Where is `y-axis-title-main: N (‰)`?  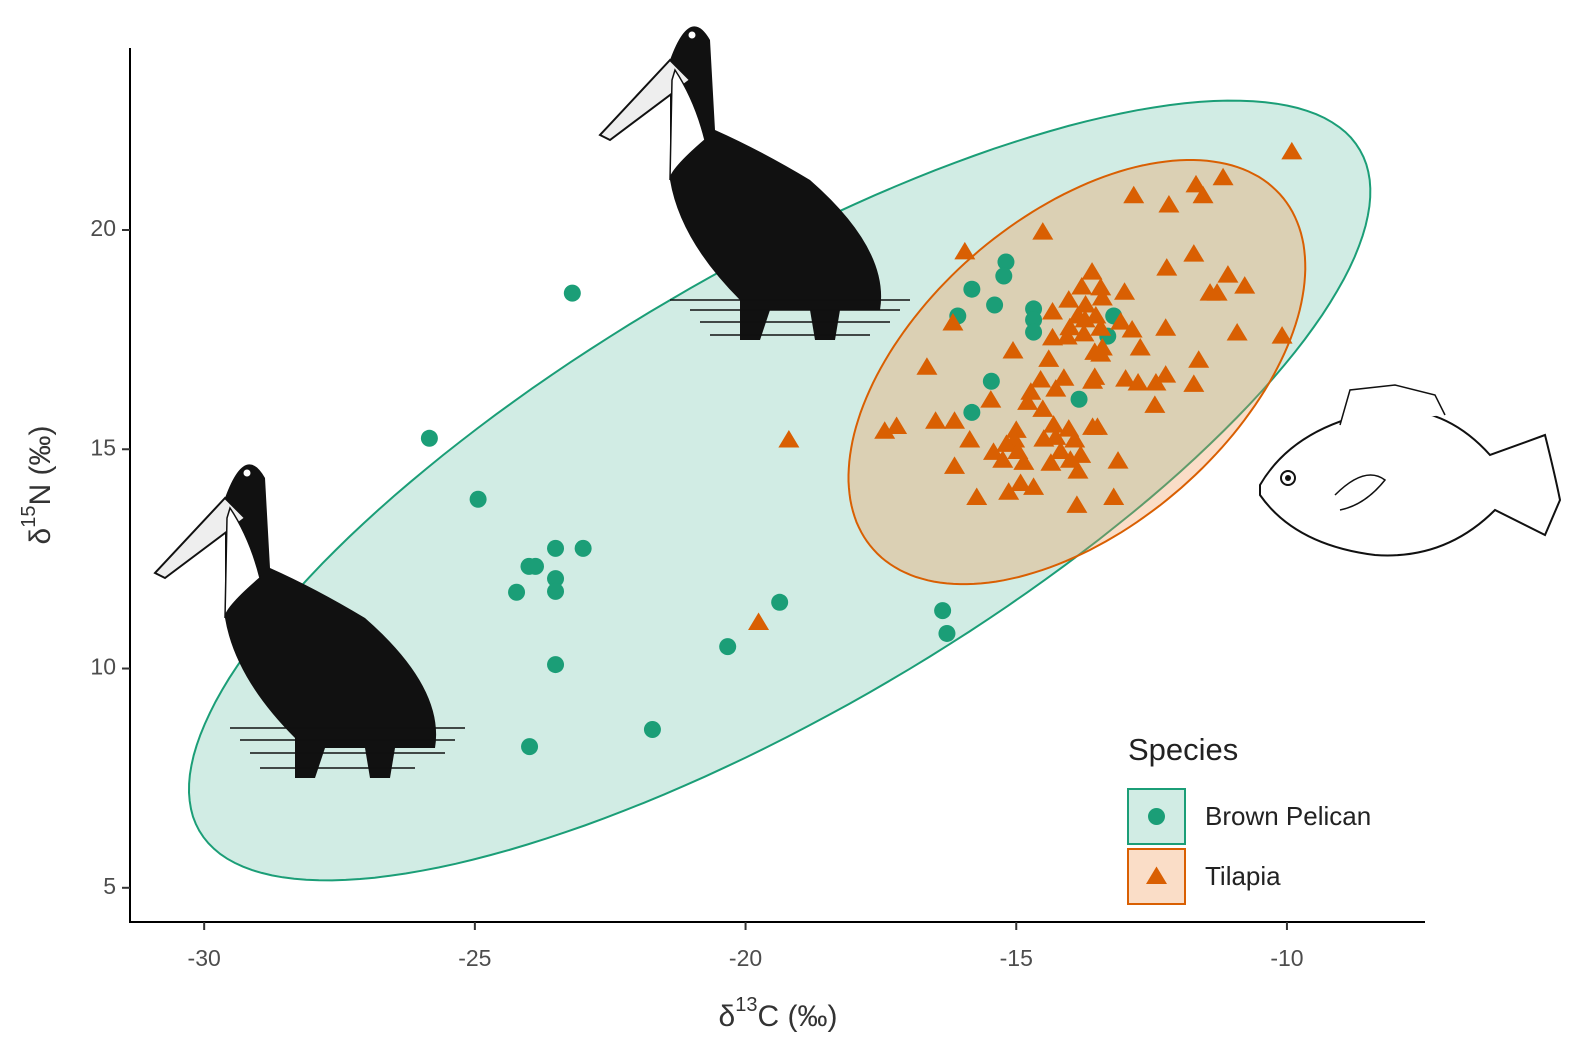 y-axis-title-main: N (‰) is located at coordinates (40, 466).